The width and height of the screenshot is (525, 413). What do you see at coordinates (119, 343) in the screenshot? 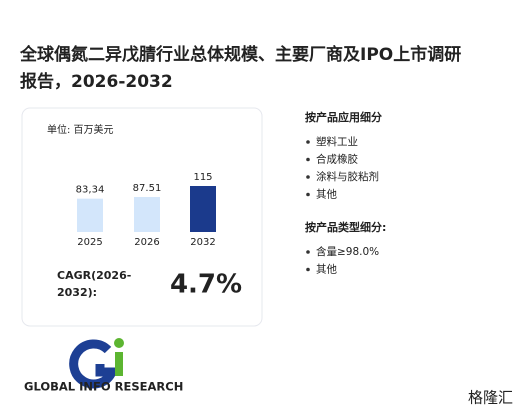
I see `logo-dot` at bounding box center [119, 343].